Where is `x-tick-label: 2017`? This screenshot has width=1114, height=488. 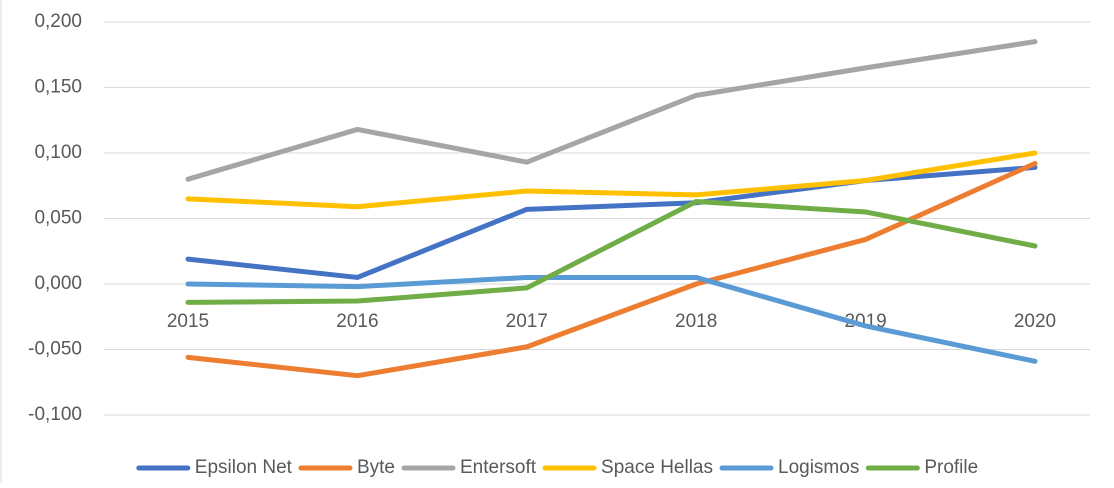 x-tick-label: 2017 is located at coordinates (527, 321).